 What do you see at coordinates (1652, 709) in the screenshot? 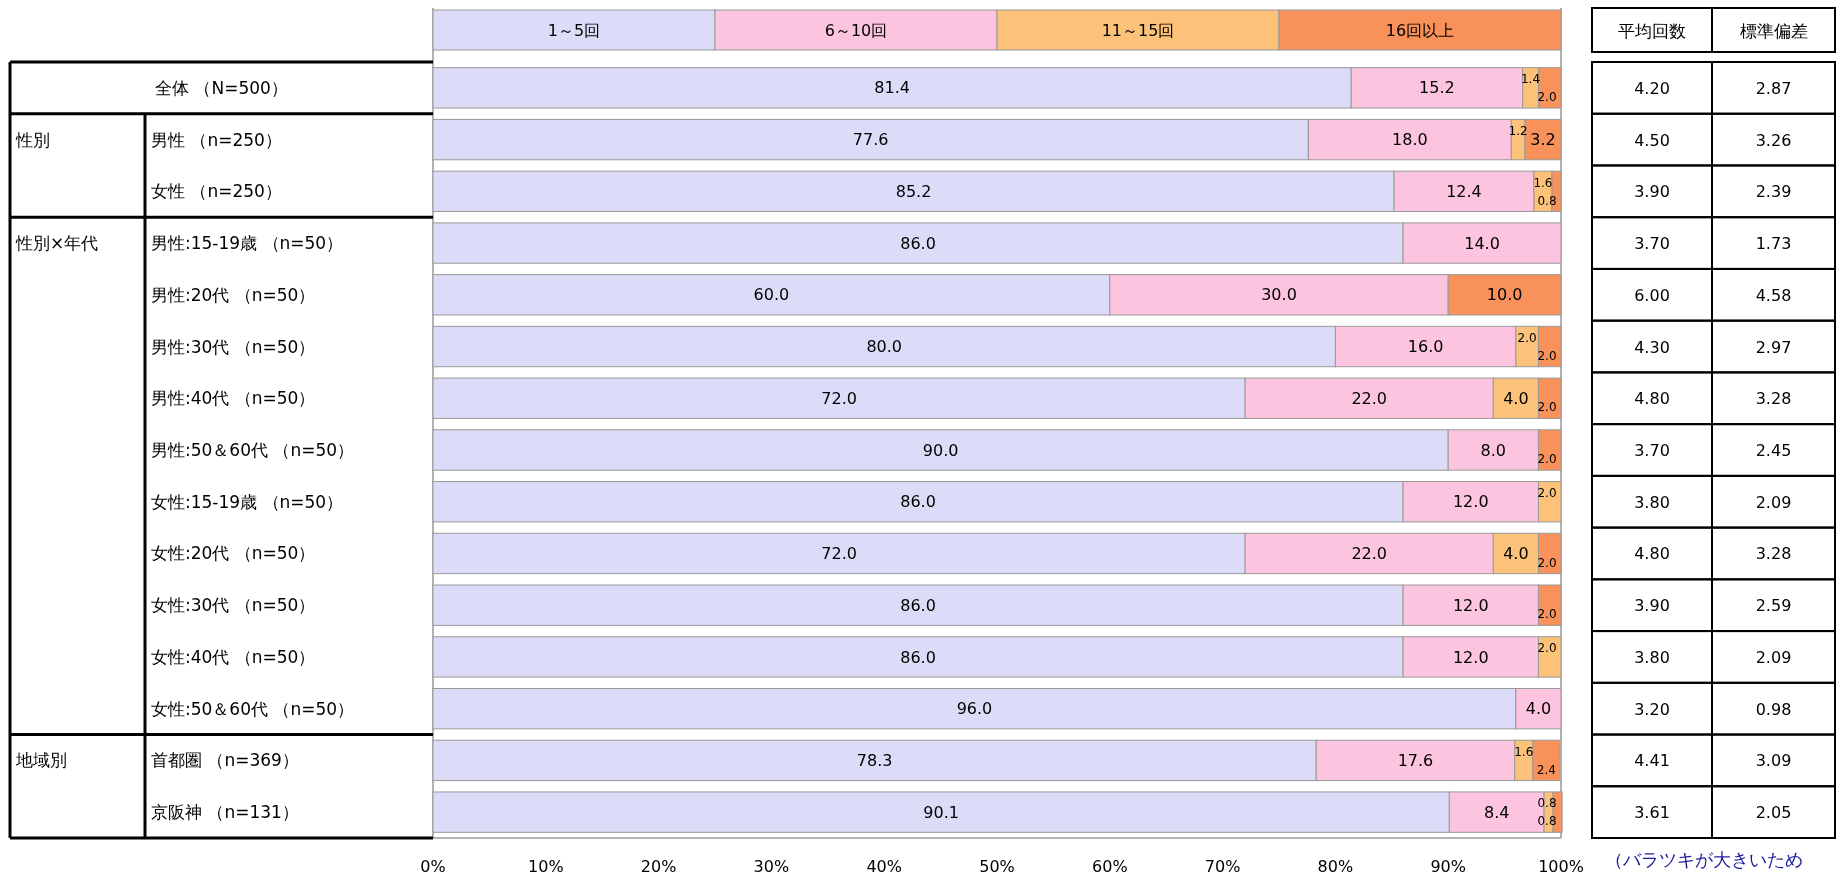
I see `text: 3.20` at bounding box center [1652, 709].